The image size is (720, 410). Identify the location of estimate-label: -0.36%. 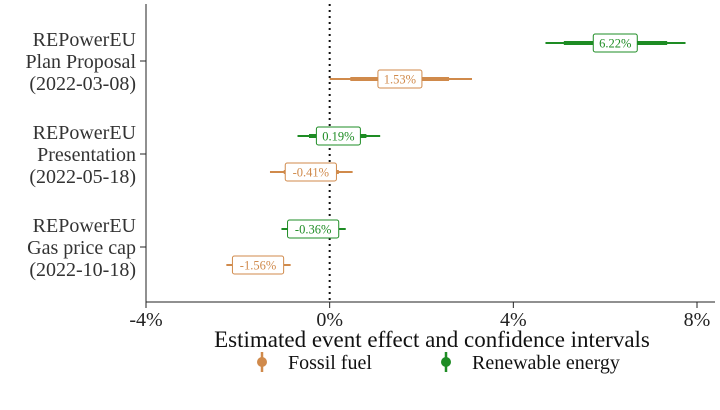
(313, 230).